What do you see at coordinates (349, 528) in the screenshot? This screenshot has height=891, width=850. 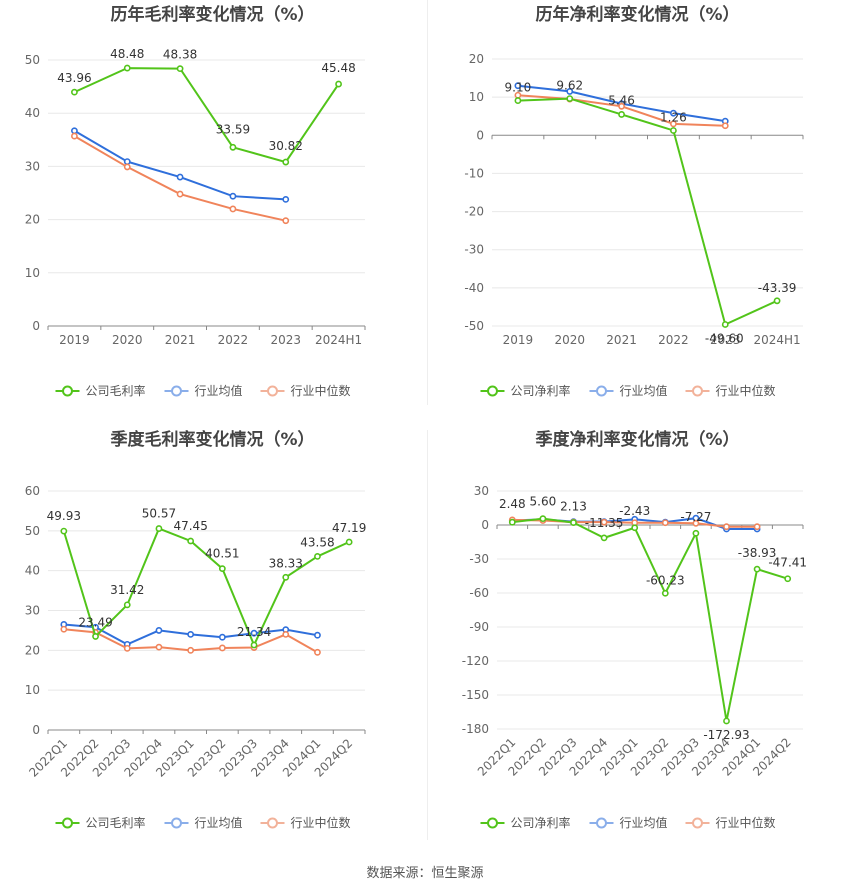 I see `data-label: 47.19` at bounding box center [349, 528].